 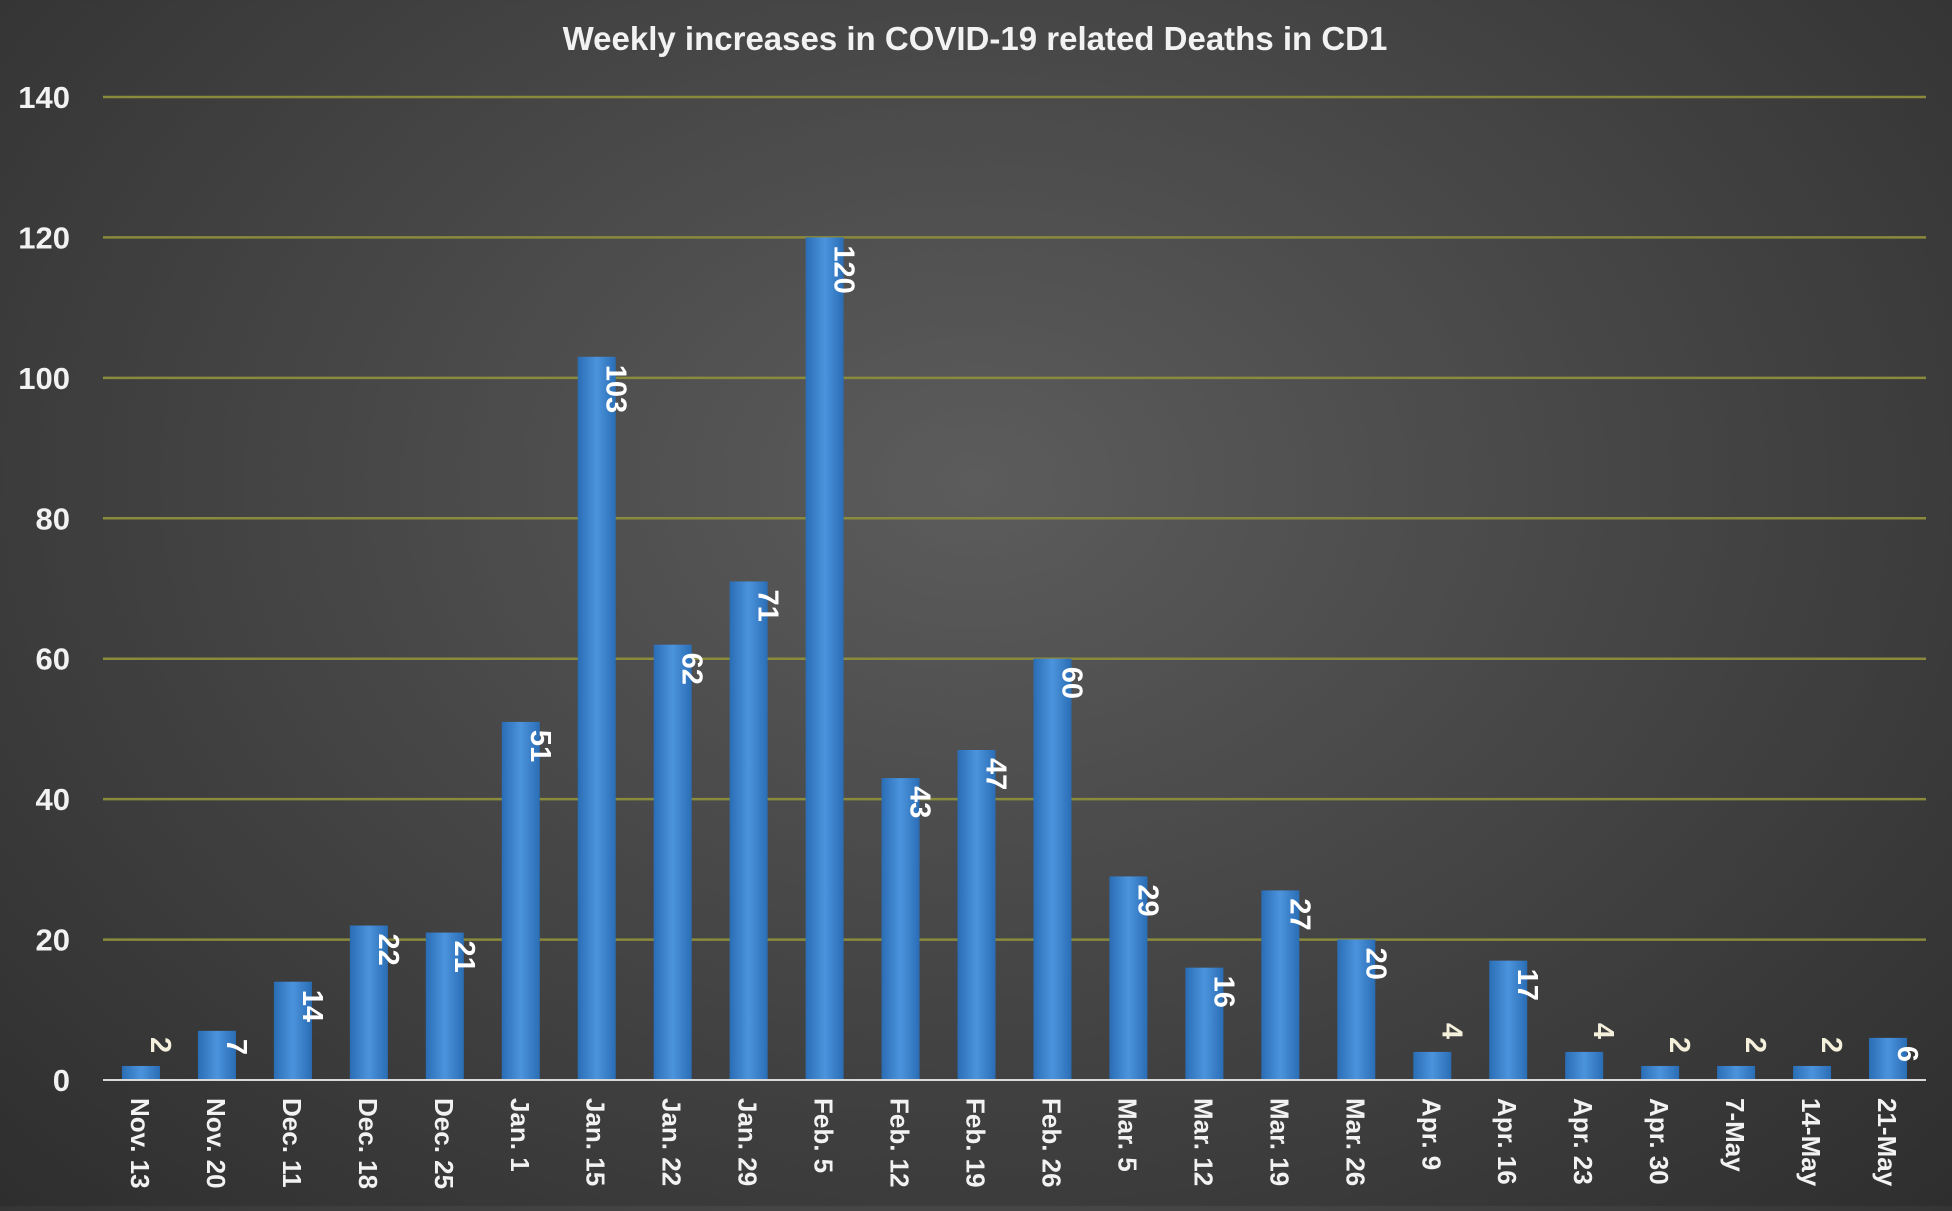 I want to click on data-label: 43, so click(x=920, y=802).